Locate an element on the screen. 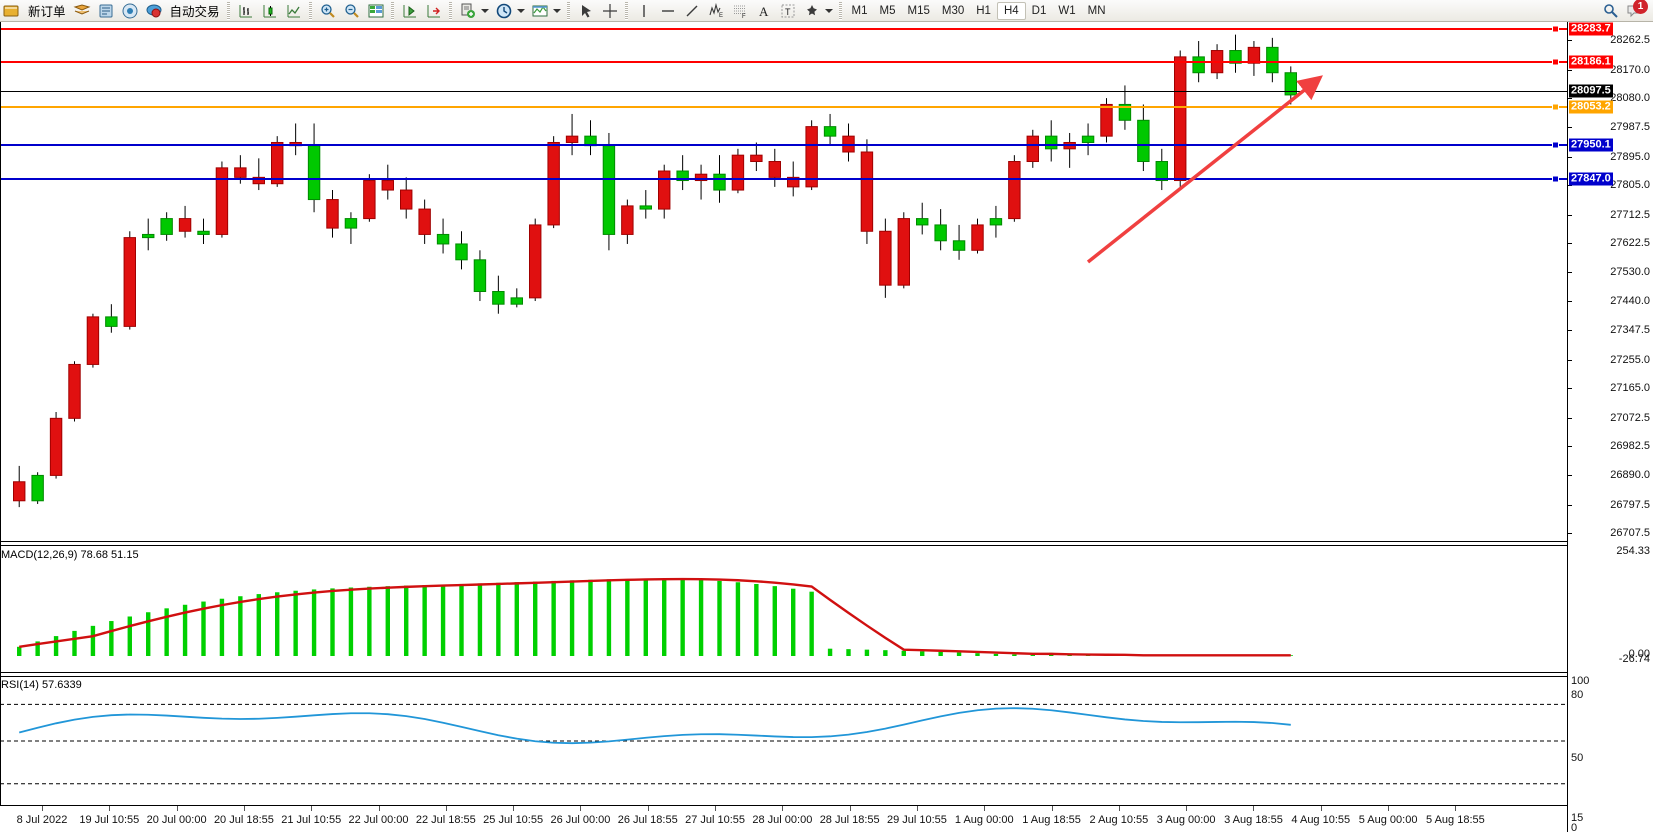  bar-chart-icon is located at coordinates (246, 11).